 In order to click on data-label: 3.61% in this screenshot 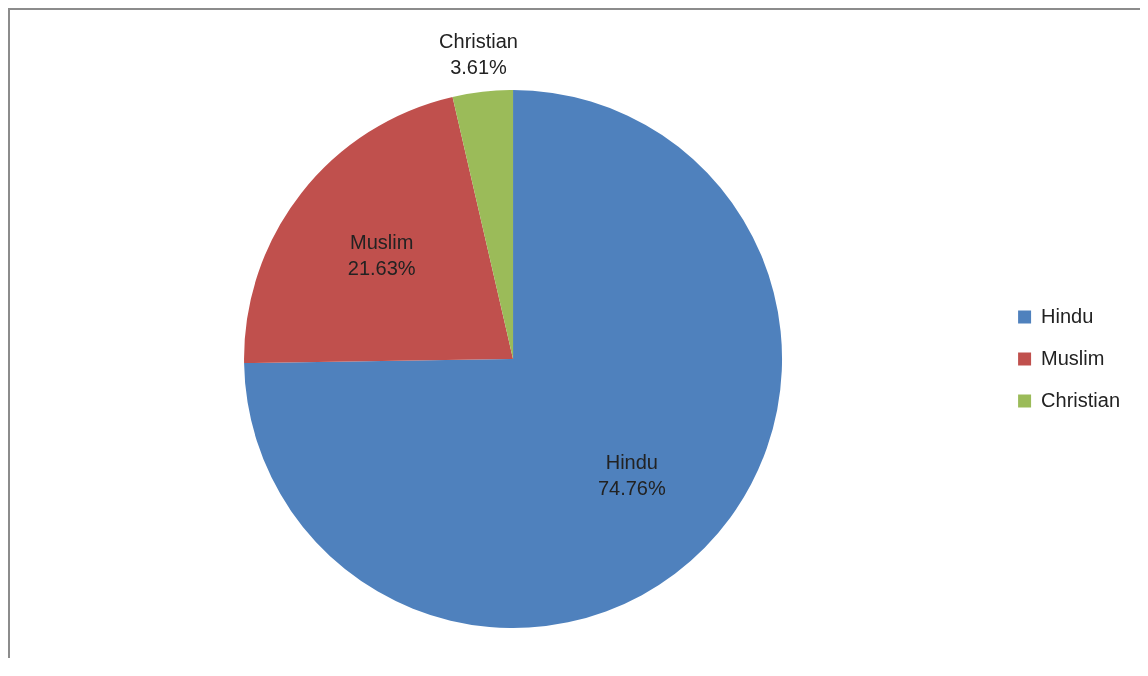, I will do `click(479, 67)`.